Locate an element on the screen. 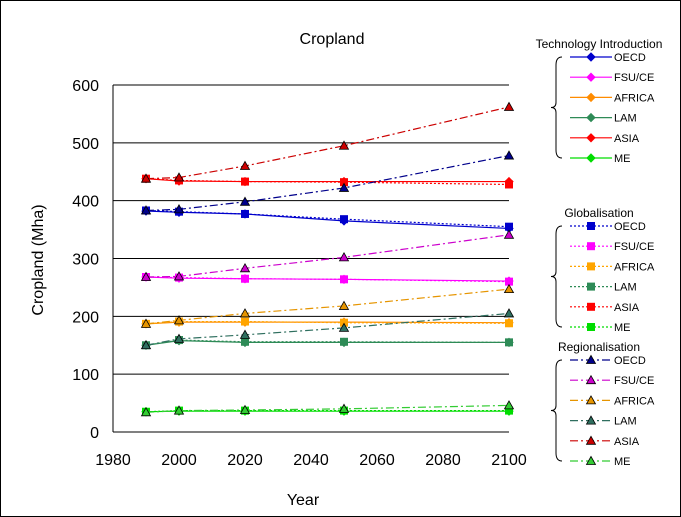 This screenshot has width=681, height=517. y-tick-label: 0 is located at coordinates (94, 433).